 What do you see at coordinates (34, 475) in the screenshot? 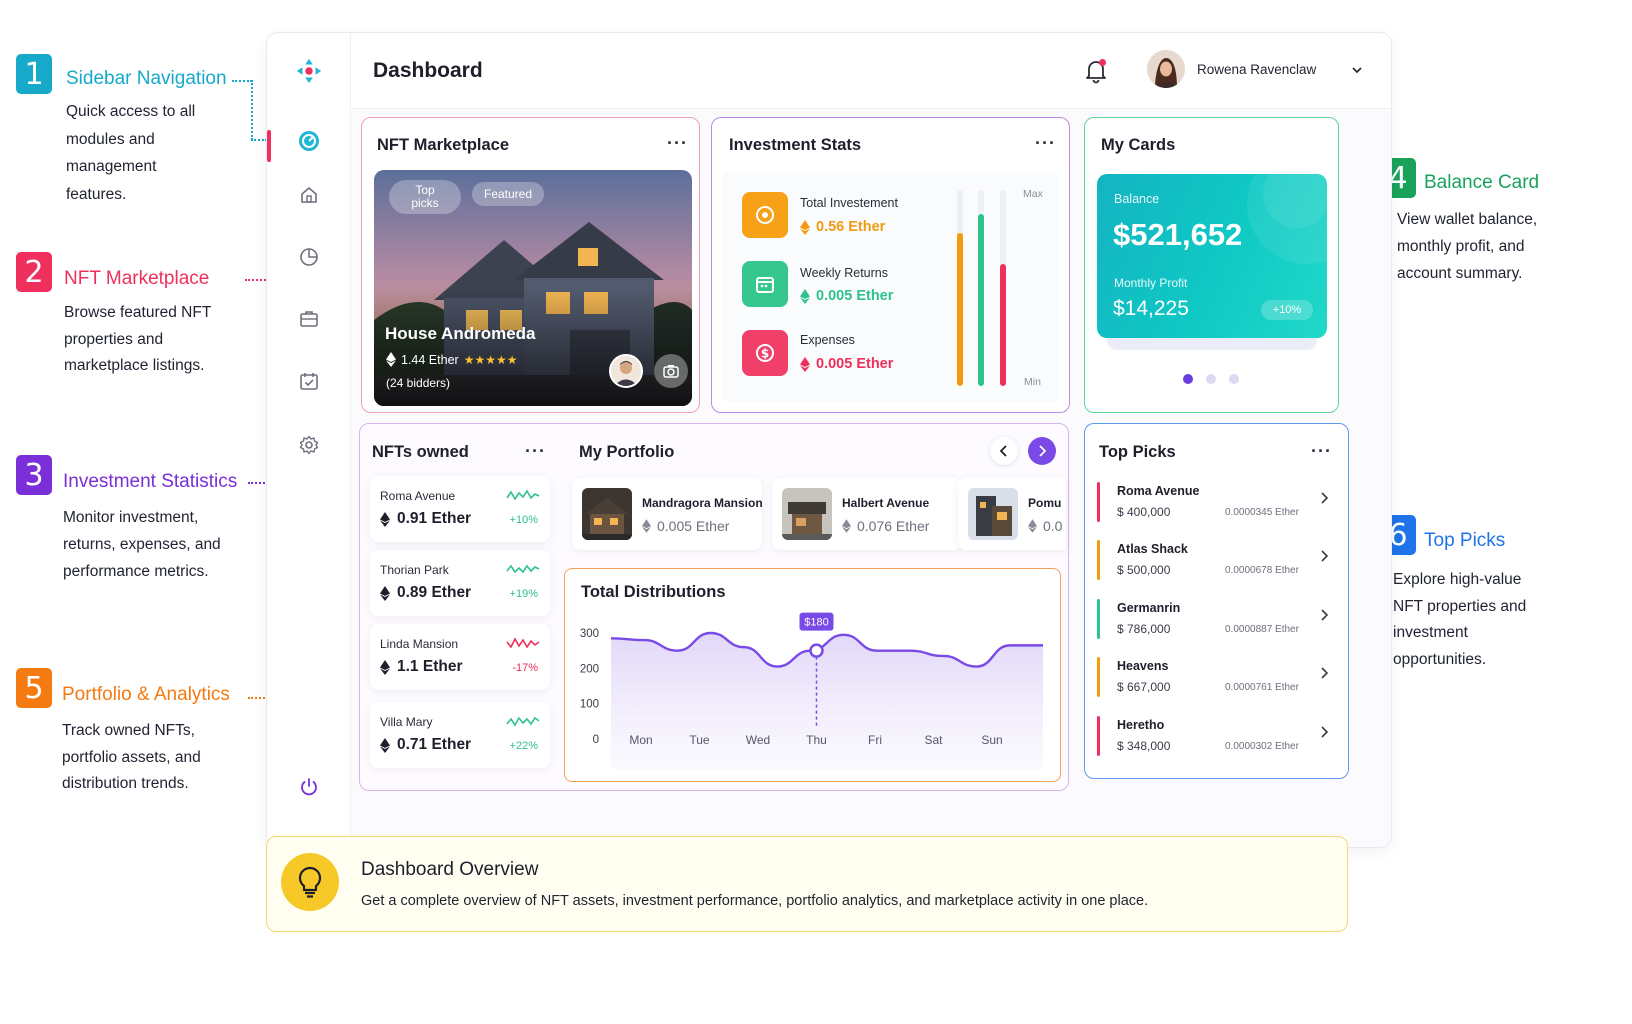
I see `annotation-number-3: 3` at bounding box center [34, 475].